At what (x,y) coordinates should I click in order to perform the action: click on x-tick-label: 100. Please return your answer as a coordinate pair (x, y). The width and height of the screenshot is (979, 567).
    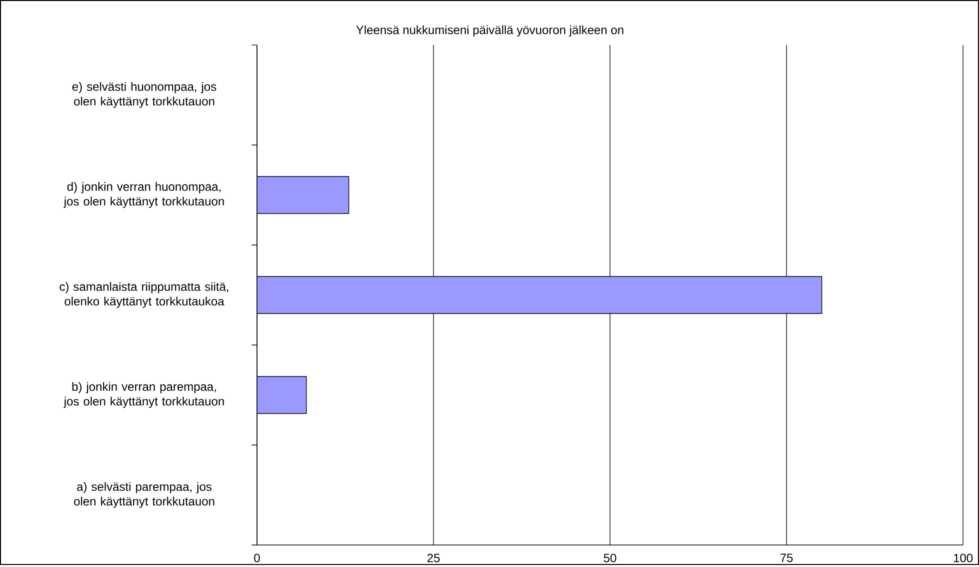
    Looking at the image, I should click on (963, 558).